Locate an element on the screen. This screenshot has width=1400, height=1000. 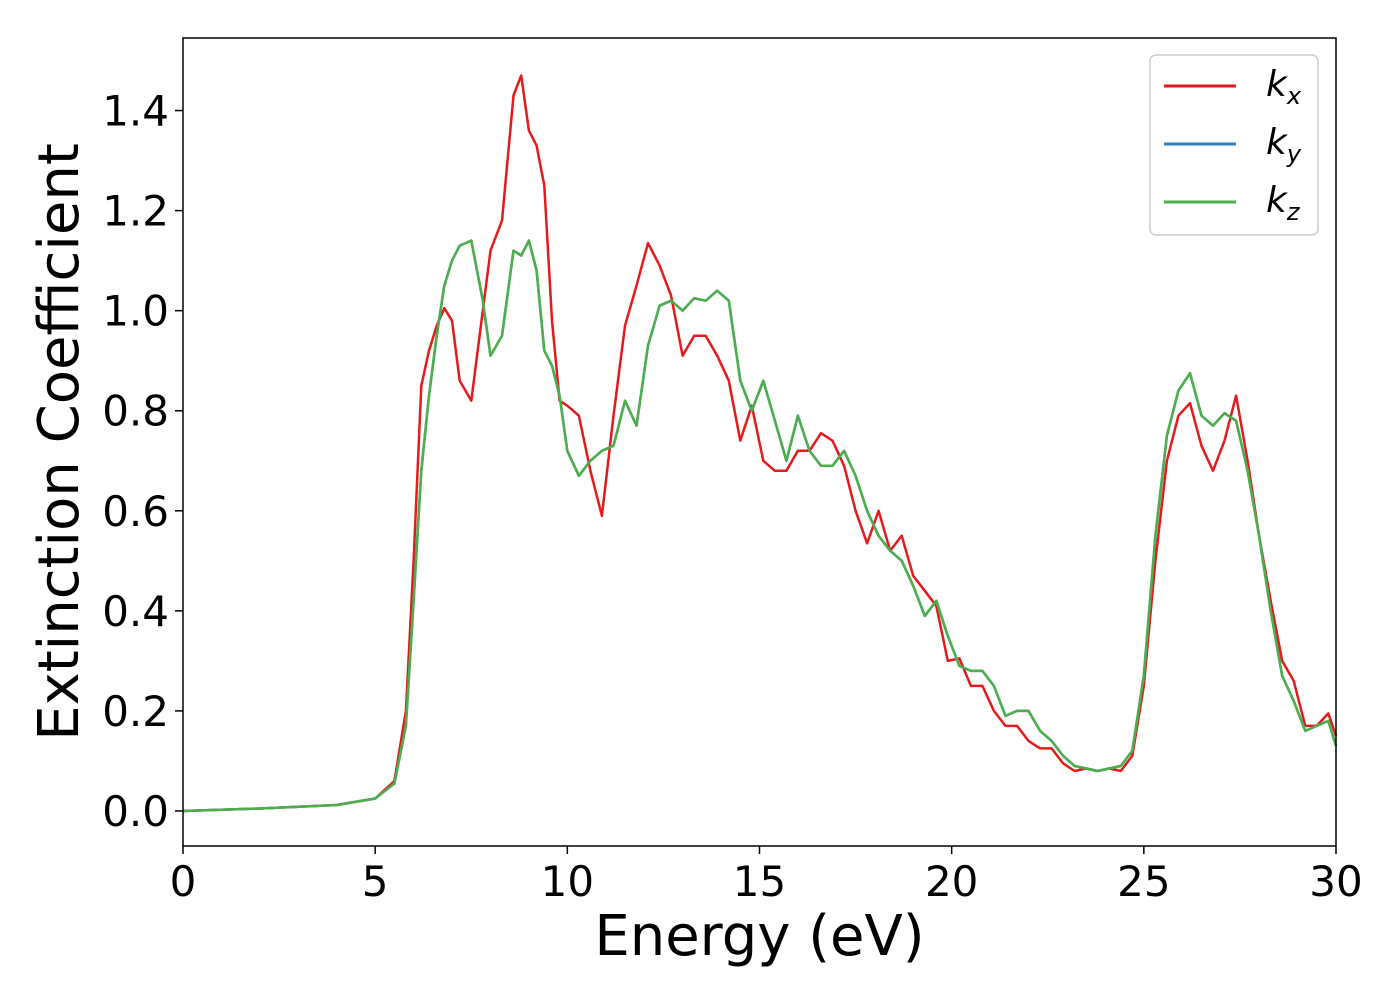
y-axis-title: Extinction Coefficient is located at coordinates (59, 442).